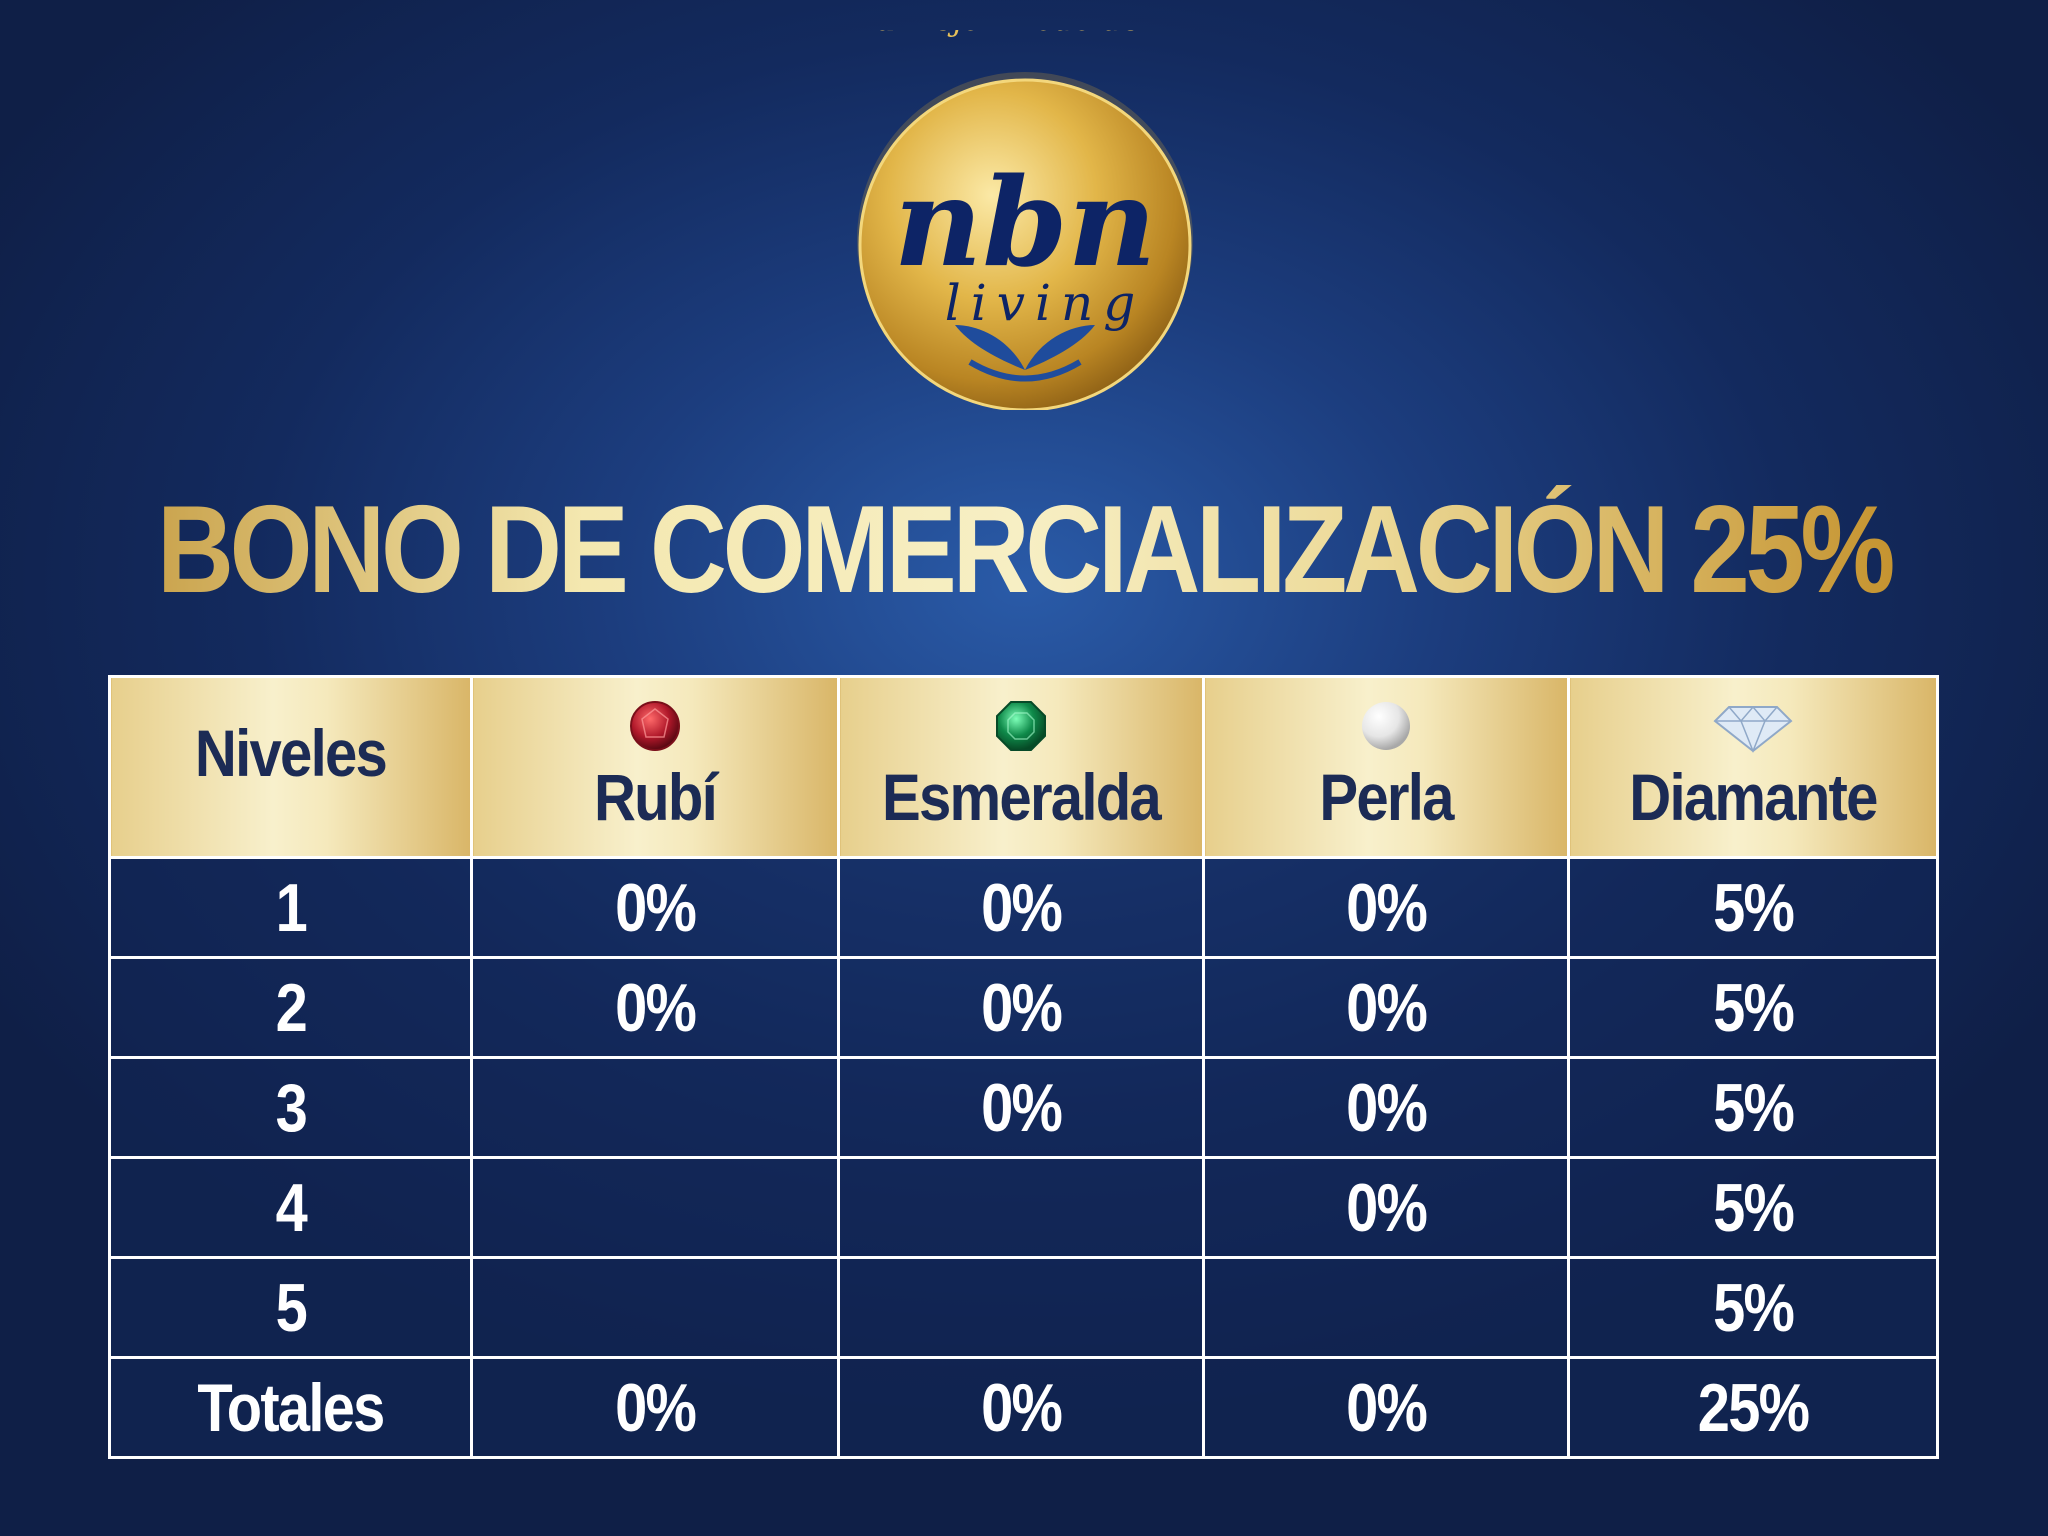  Describe the element at coordinates (290, 1207) in the screenshot. I see `level-cell: 4` at that location.